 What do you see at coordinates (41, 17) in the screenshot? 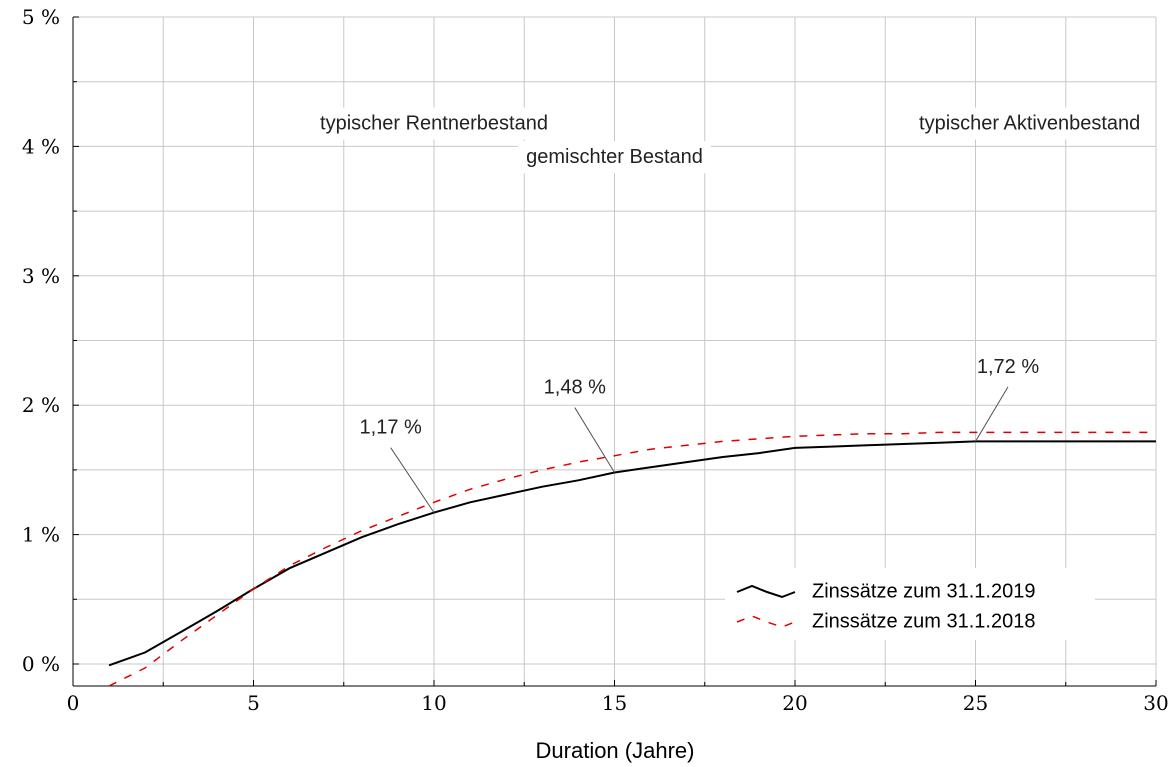
I see `y-tick-label: 5 %` at bounding box center [41, 17].